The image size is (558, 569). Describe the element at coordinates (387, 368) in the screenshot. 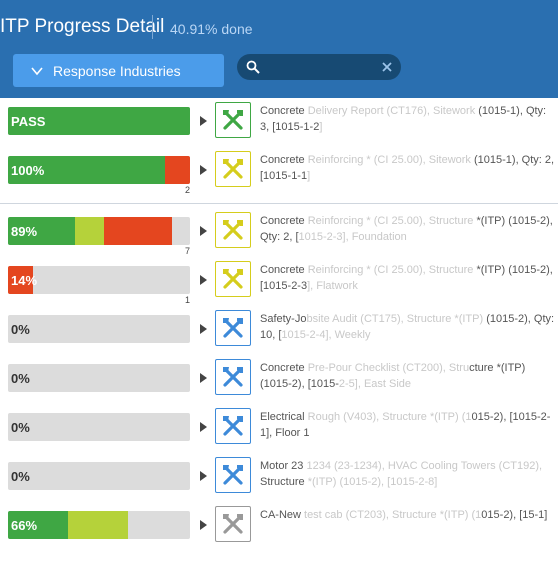

I see `description-part: Pre-Pour Checklist (CT200), Stru` at that location.